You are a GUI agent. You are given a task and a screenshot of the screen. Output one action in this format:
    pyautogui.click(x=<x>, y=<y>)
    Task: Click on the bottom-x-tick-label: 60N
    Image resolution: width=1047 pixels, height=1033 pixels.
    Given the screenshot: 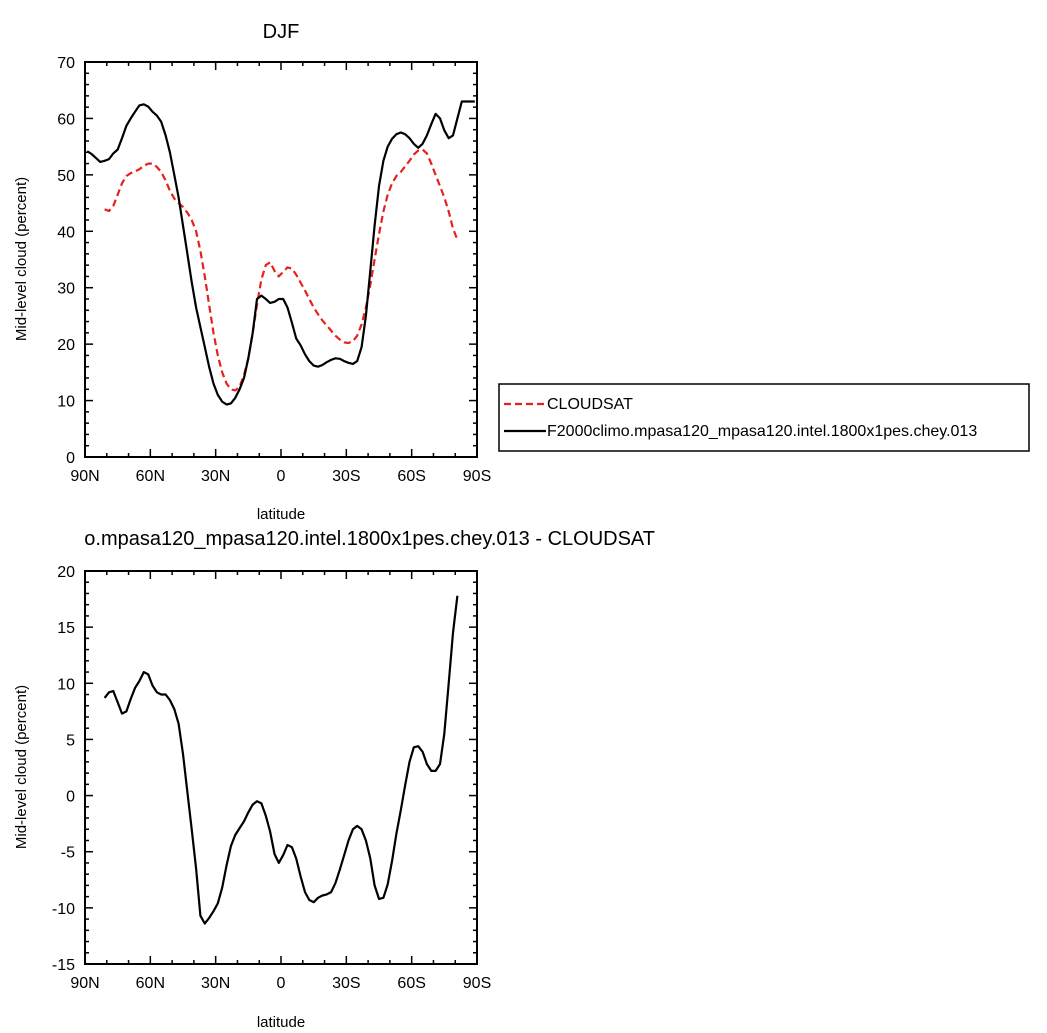 What is the action you would take?
    pyautogui.click(x=150, y=983)
    